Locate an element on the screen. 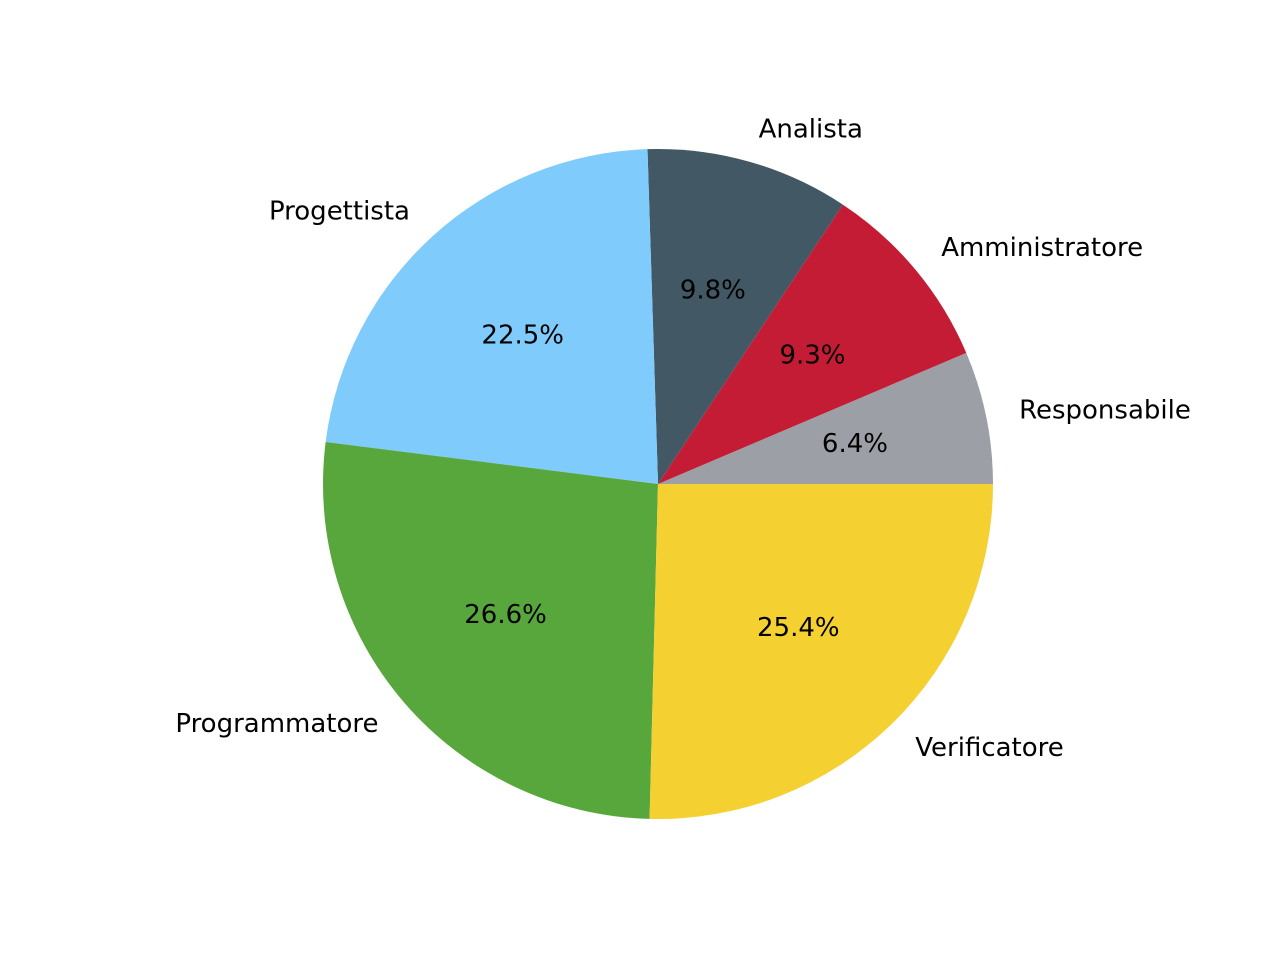  pie-slice-progettista is located at coordinates (491, 317).